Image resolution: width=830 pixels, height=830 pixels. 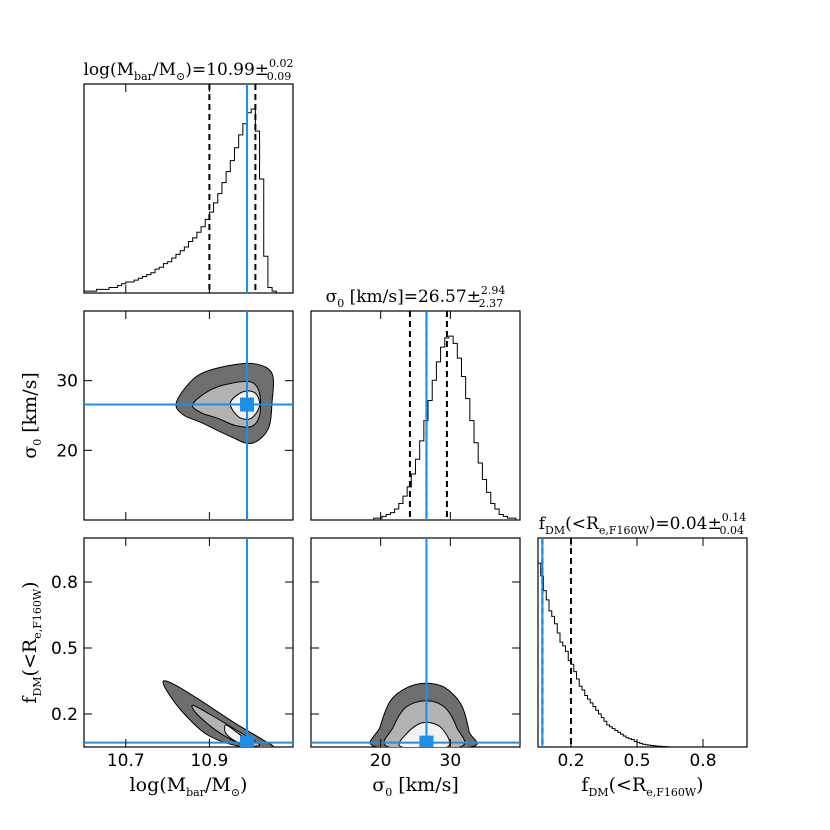 I want to click on panel-frame-r0-c0, so click(x=188, y=188).